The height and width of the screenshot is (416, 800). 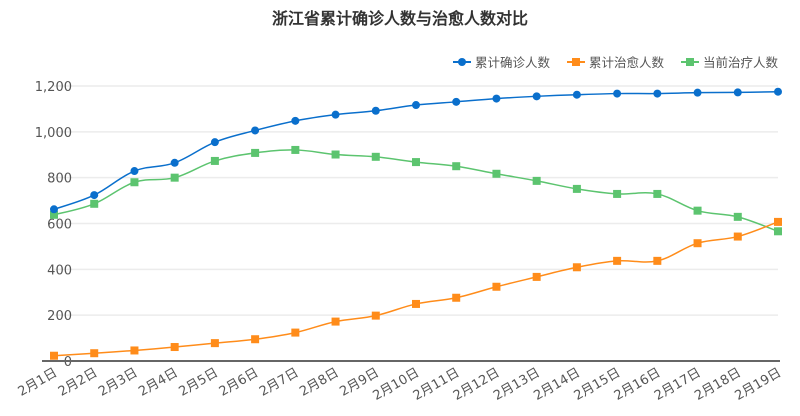 What do you see at coordinates (53, 87) in the screenshot?
I see `y-tick-label: 1,200` at bounding box center [53, 87].